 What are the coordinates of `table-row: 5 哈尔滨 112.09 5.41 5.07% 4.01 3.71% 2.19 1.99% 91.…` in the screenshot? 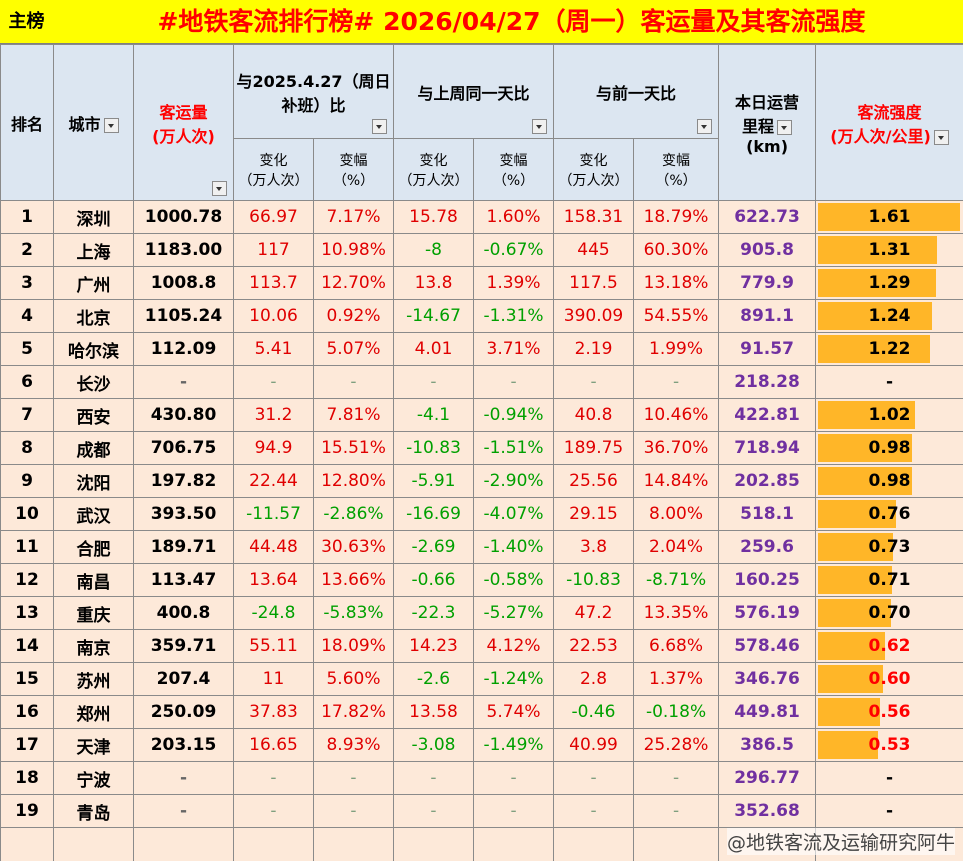 It's located at (481, 349).